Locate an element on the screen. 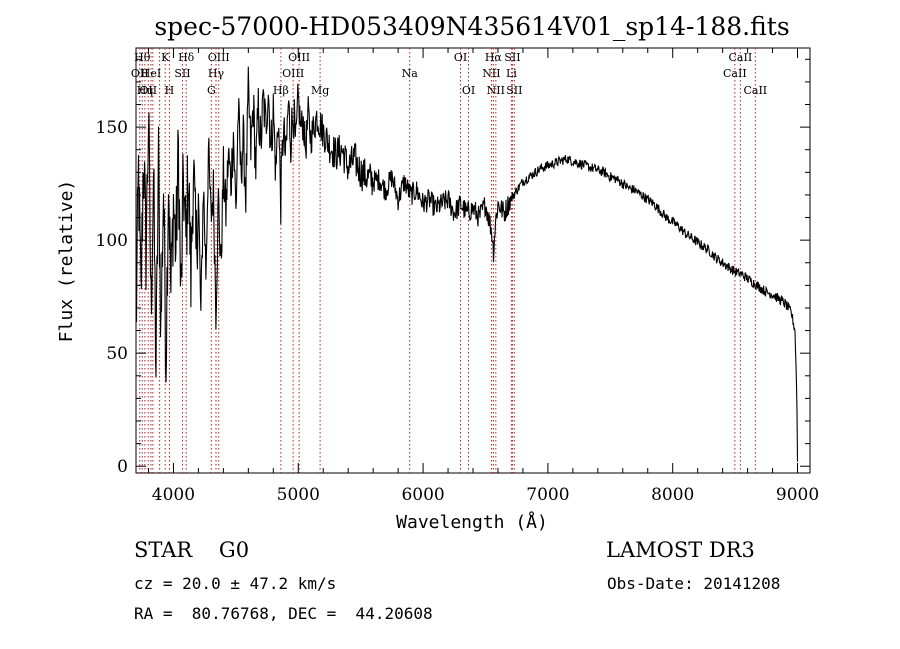  line-label-17: Mg is located at coordinates (320, 90).